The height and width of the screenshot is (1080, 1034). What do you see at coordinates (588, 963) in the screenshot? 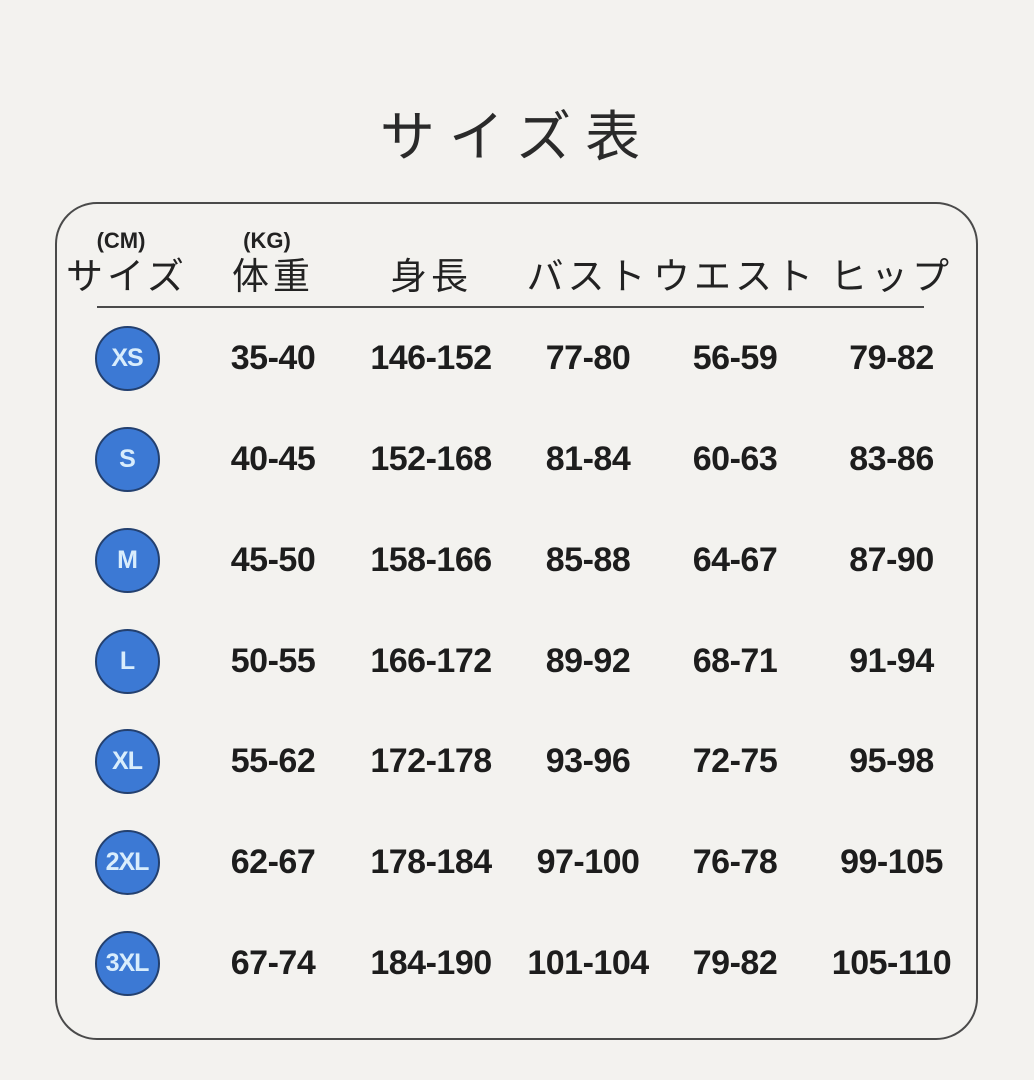
I see `bust-value: 101-104` at bounding box center [588, 963].